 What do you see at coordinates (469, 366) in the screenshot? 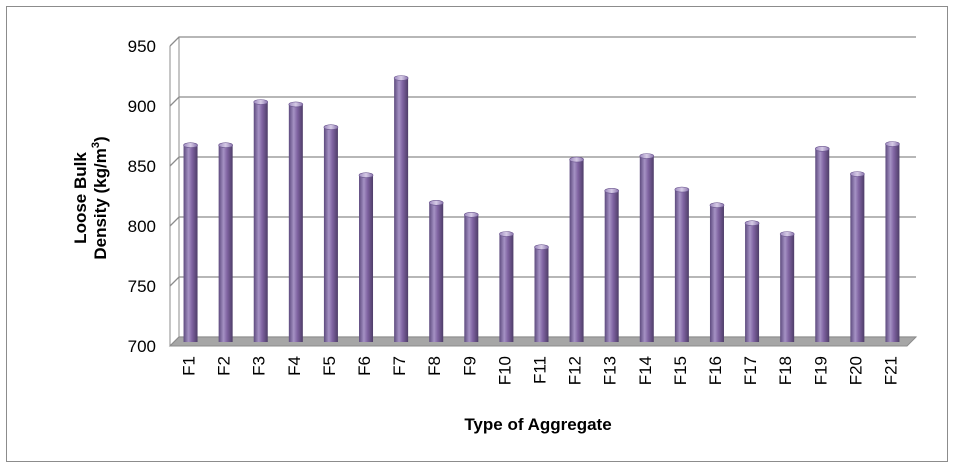
I see `x-tick-label: F9` at bounding box center [469, 366].